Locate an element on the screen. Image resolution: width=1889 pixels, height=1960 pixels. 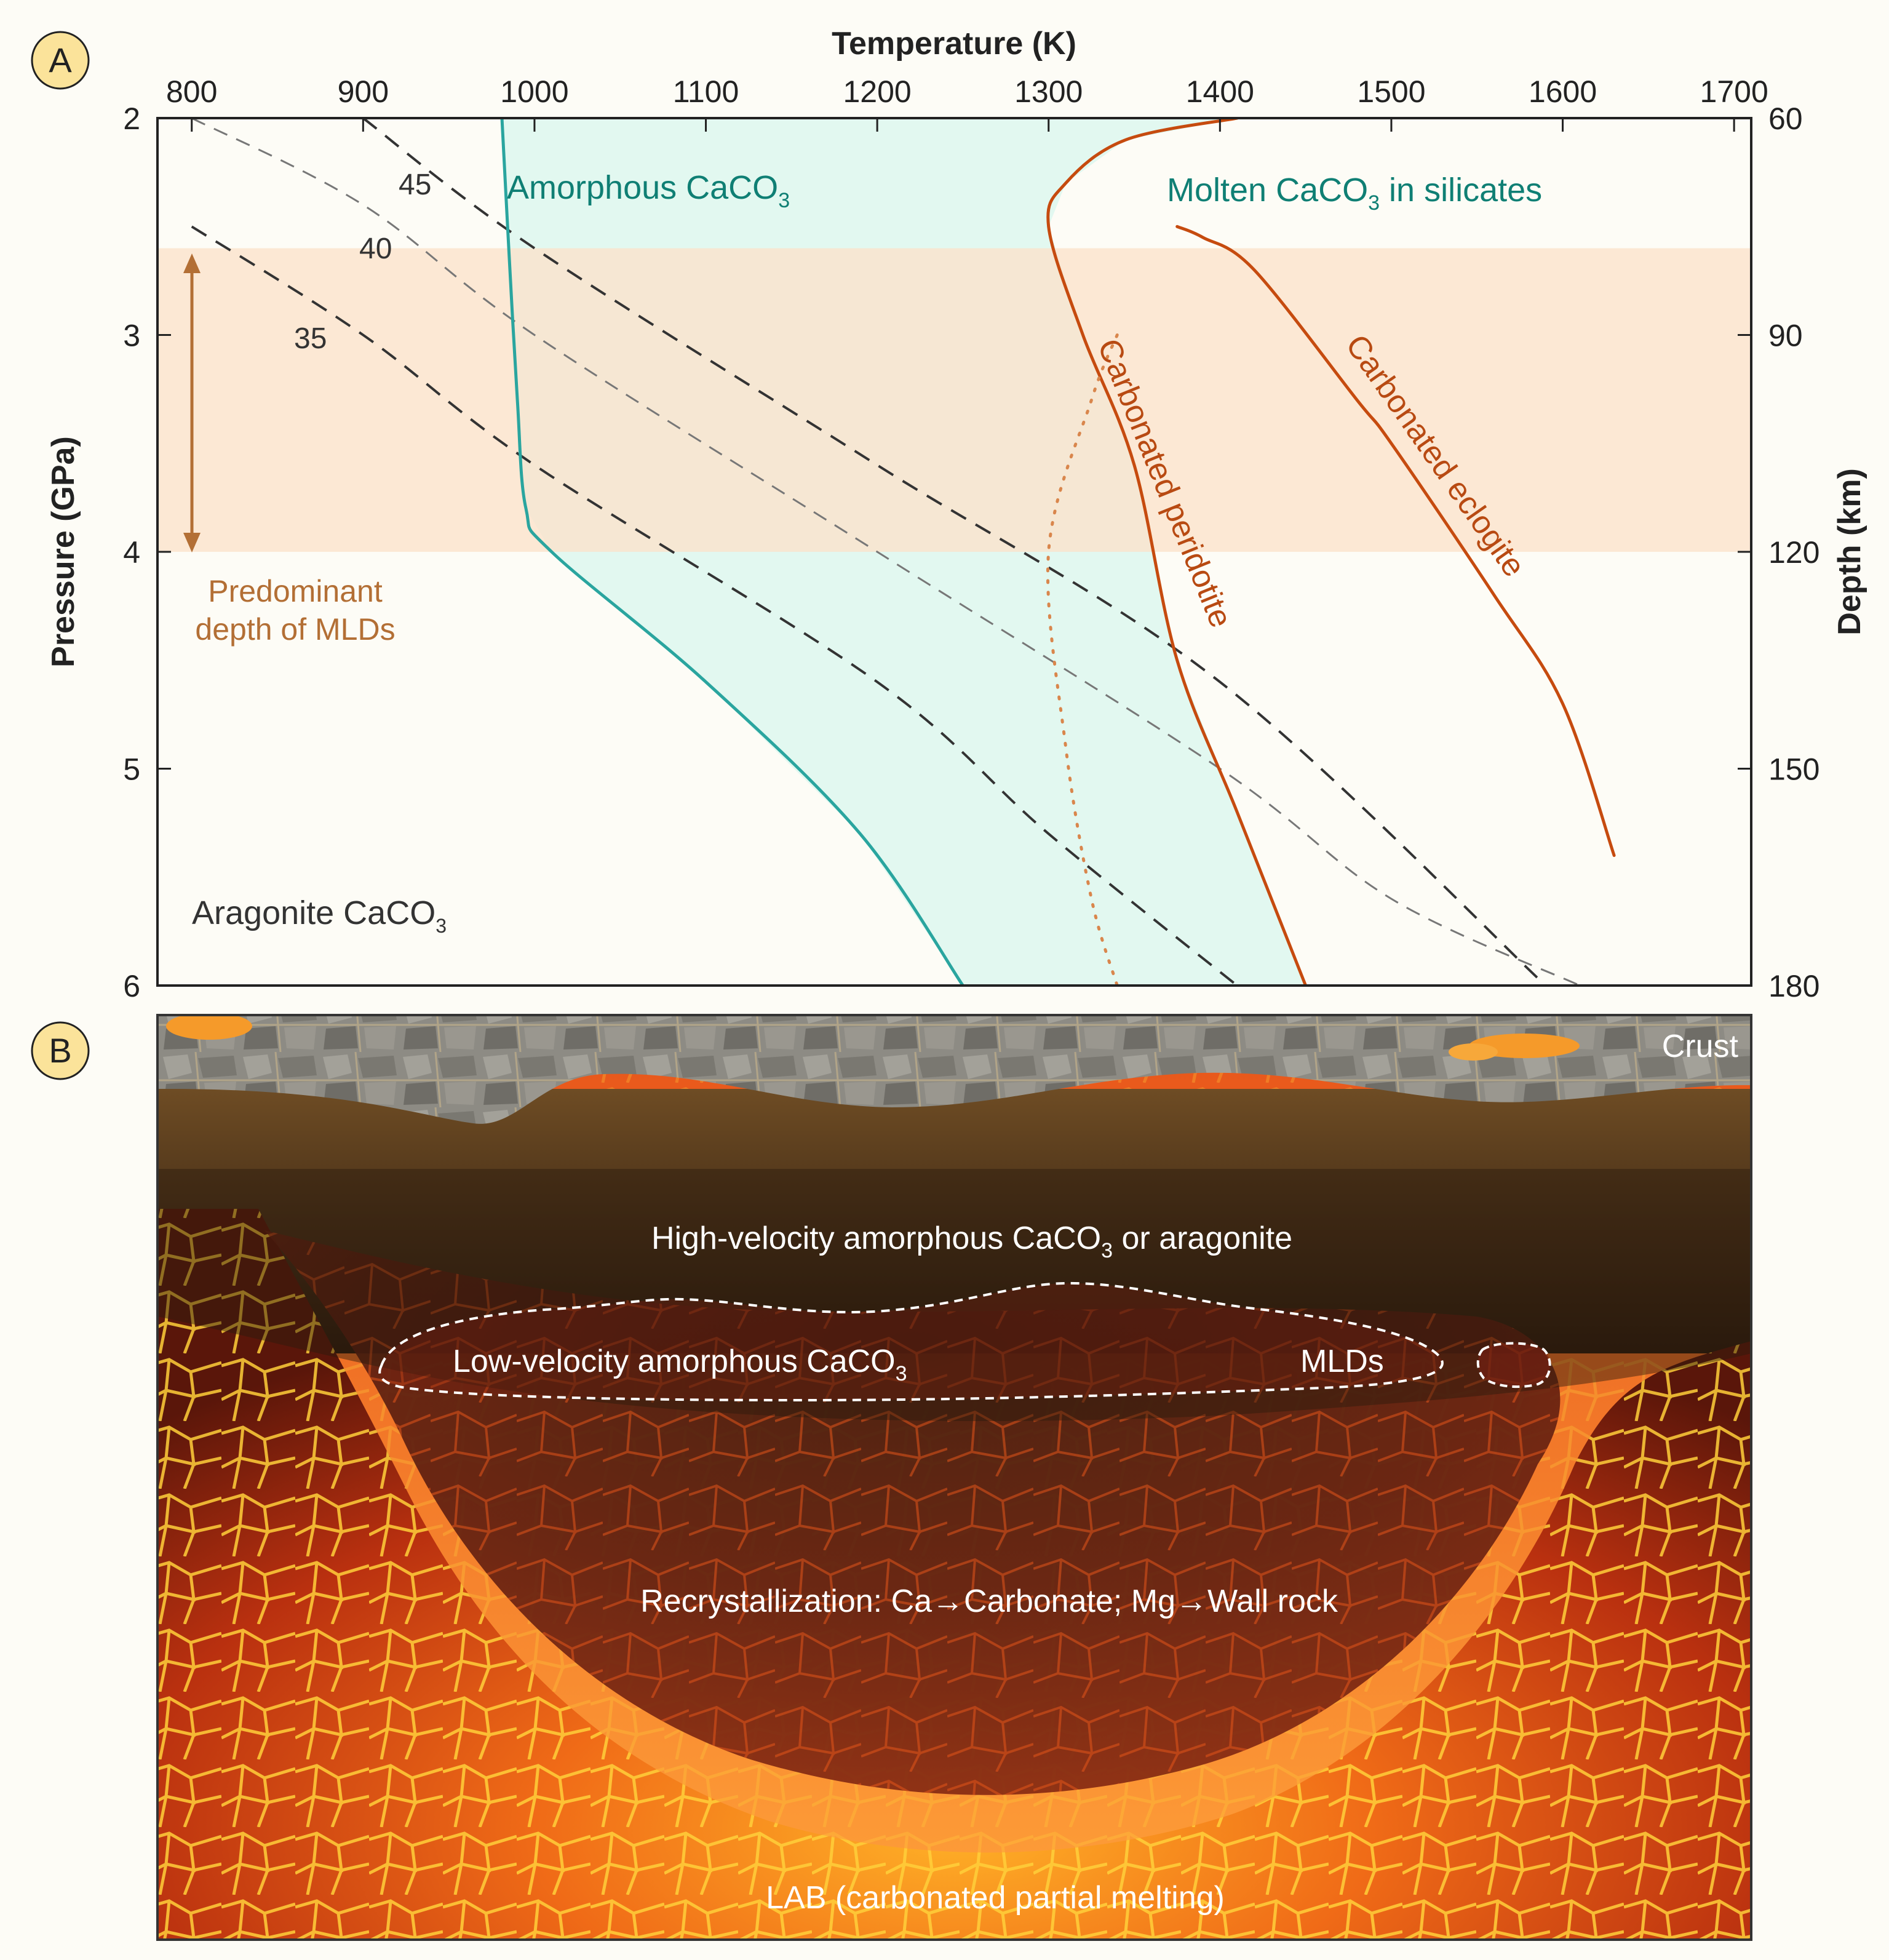
svg-text: B is located at coordinates (60, 1050).